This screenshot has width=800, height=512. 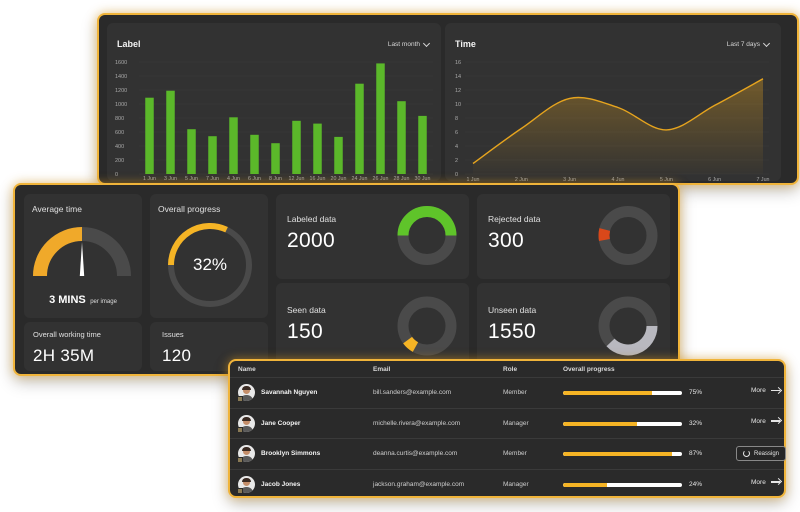 What do you see at coordinates (696, 392) in the screenshot?
I see `progress-percent: 75%` at bounding box center [696, 392].